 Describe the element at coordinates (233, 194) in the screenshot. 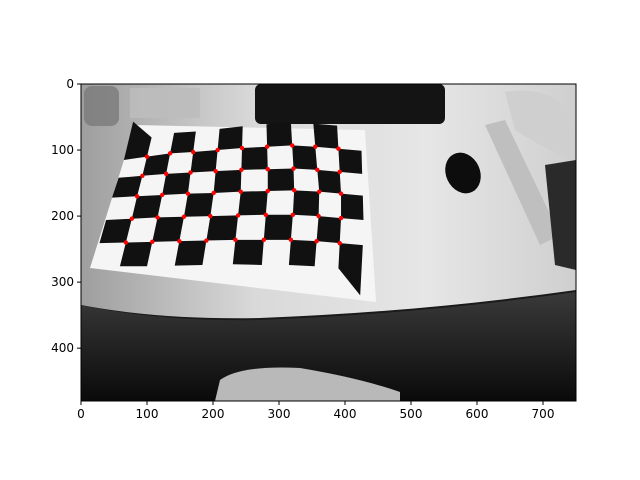

I see `corner-markers` at that location.